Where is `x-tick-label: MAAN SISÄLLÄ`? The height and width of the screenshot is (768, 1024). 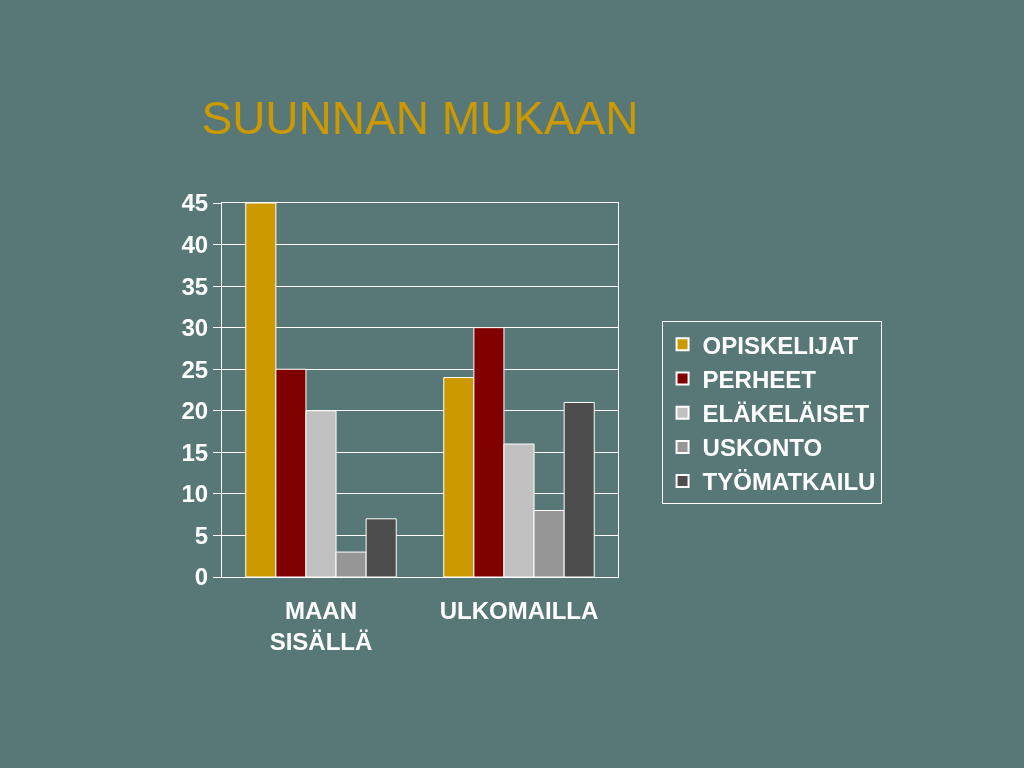
x-tick-label: MAAN SISÄLLÄ is located at coordinates (321, 625).